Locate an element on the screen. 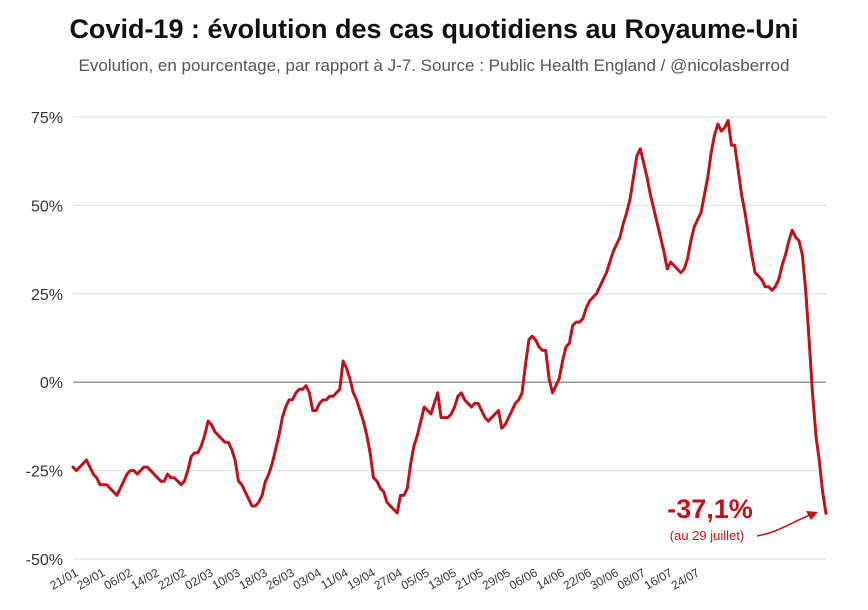 The width and height of the screenshot is (868, 610). y-tick-label: 0% is located at coordinates (51, 383).